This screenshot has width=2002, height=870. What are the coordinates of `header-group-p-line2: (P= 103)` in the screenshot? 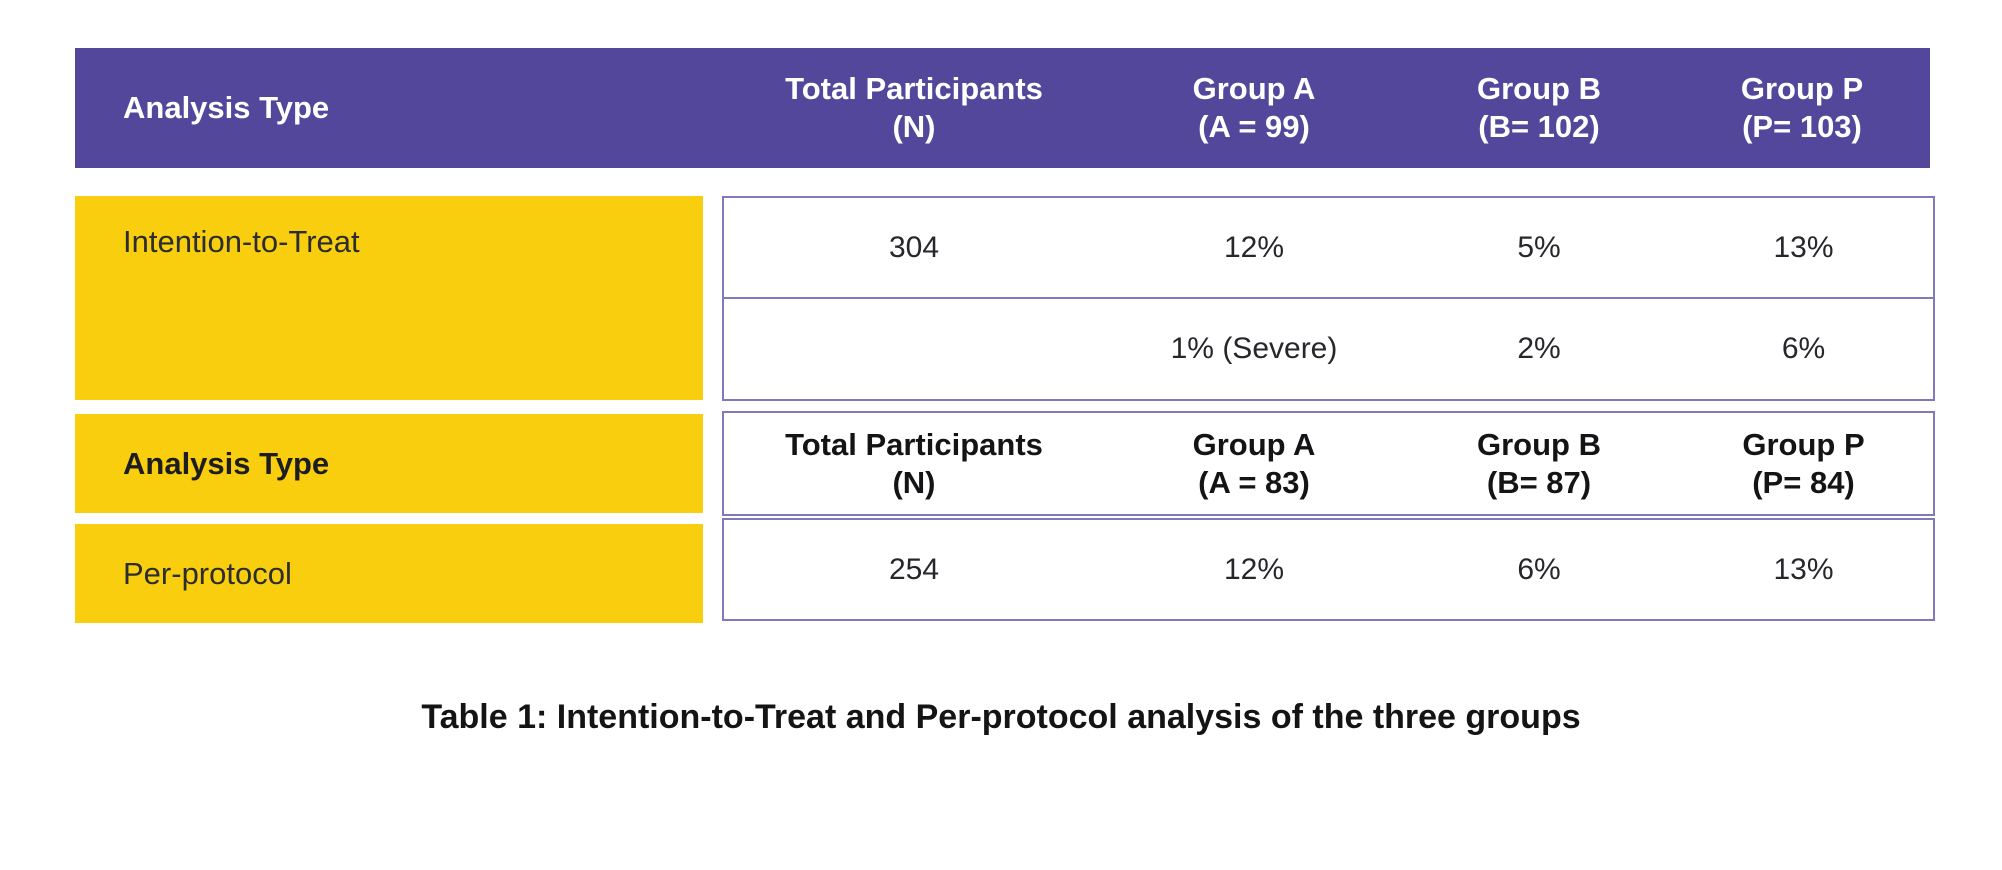 It's located at (1802, 126).